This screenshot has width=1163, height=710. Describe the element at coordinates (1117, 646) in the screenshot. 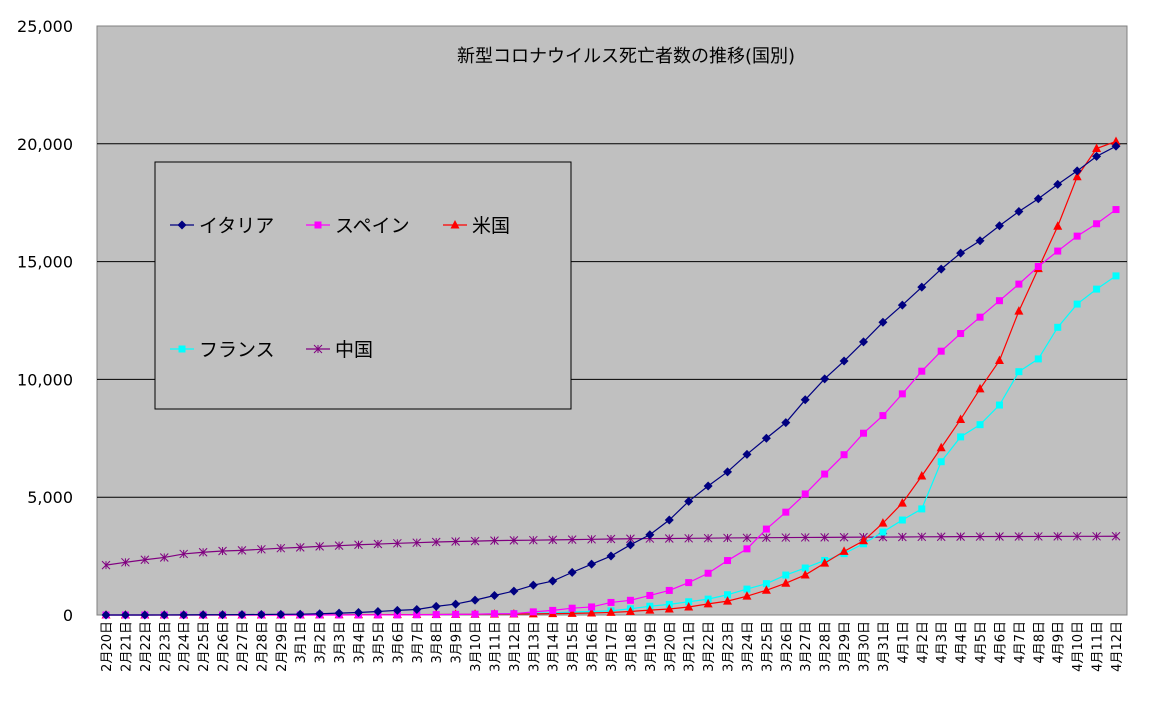

I see `x-tick-label: 4月12日` at that location.